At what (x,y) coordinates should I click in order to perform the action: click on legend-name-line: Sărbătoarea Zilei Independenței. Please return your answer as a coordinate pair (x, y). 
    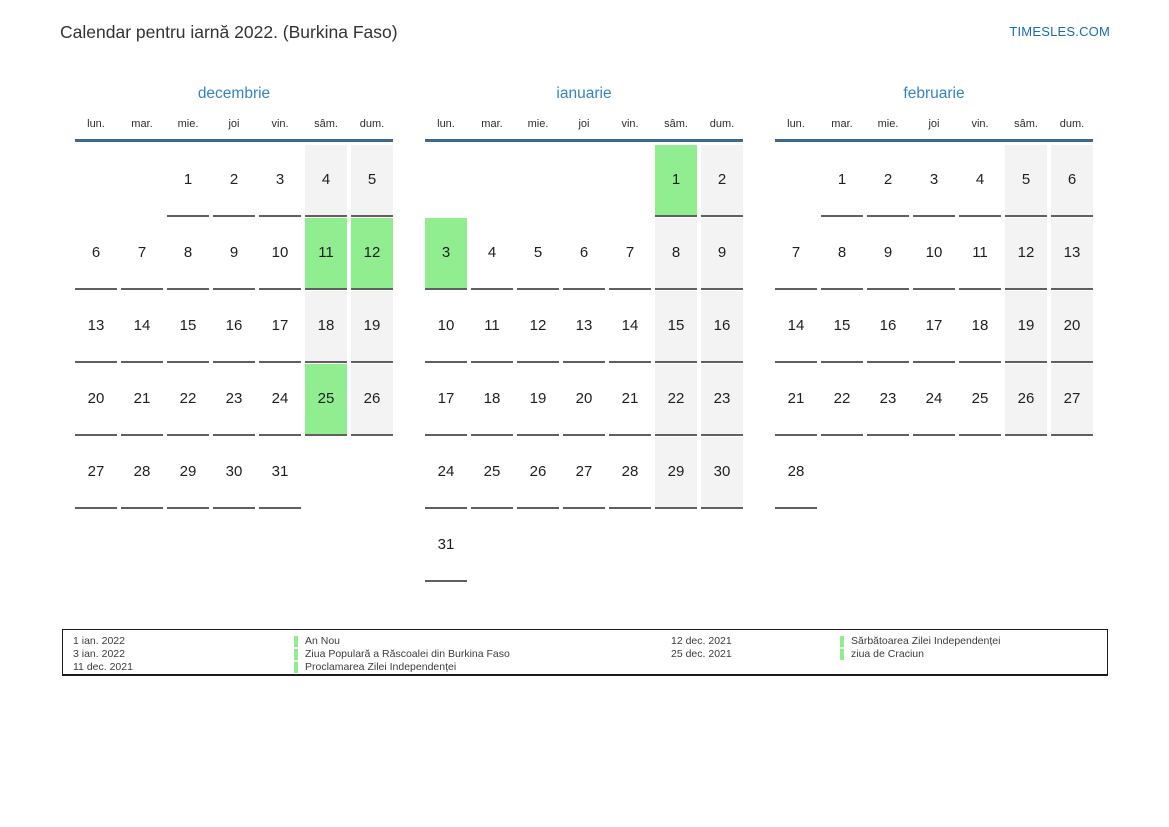
    Looking at the image, I should click on (920, 641).